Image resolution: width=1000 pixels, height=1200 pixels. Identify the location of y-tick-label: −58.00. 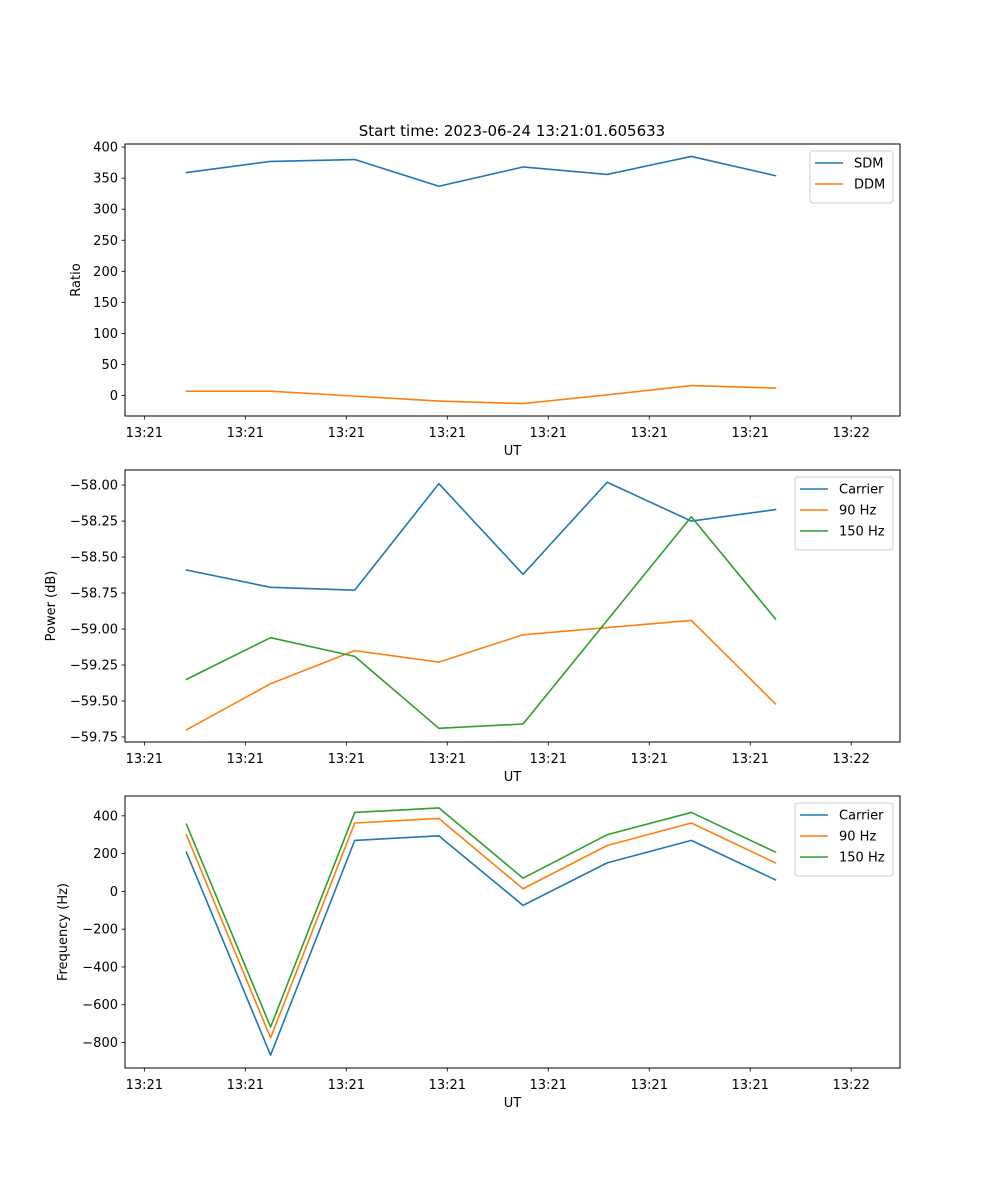
(94, 486).